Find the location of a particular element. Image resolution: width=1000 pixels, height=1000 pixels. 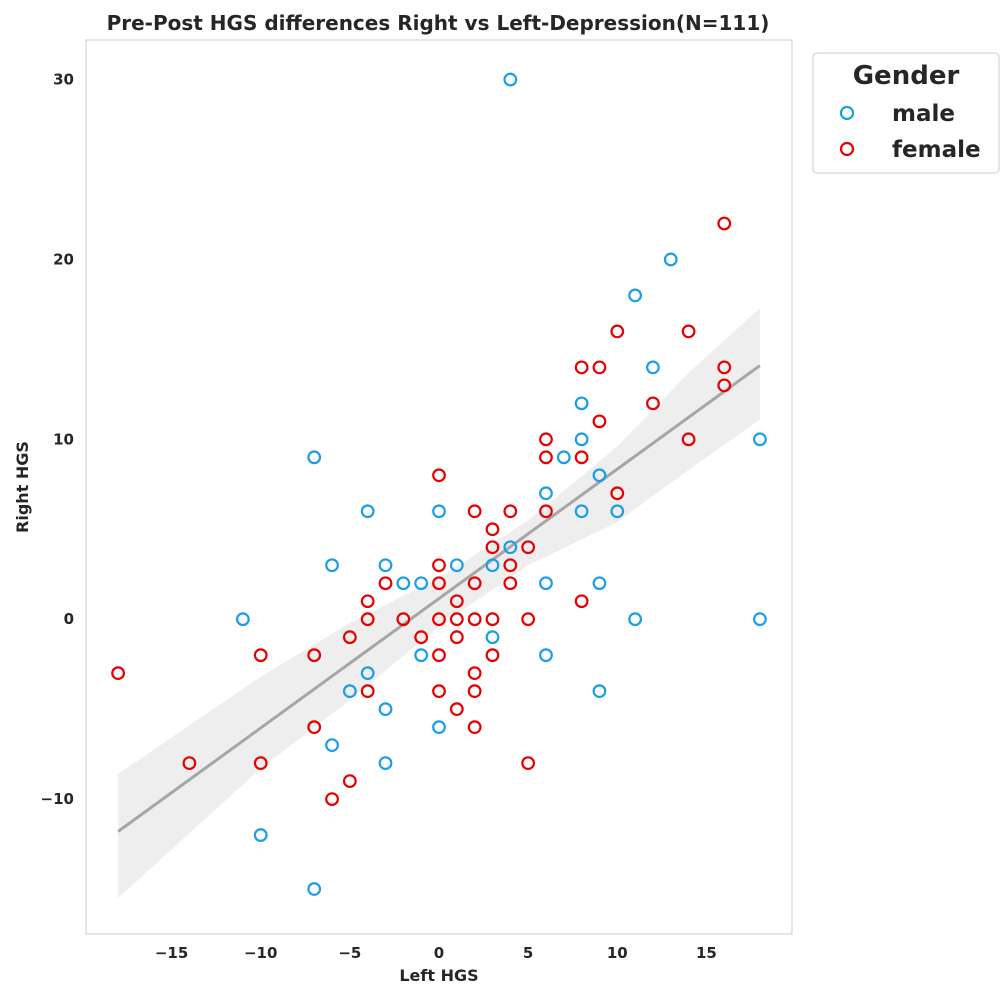

x-tick-label: 10 is located at coordinates (617, 953).